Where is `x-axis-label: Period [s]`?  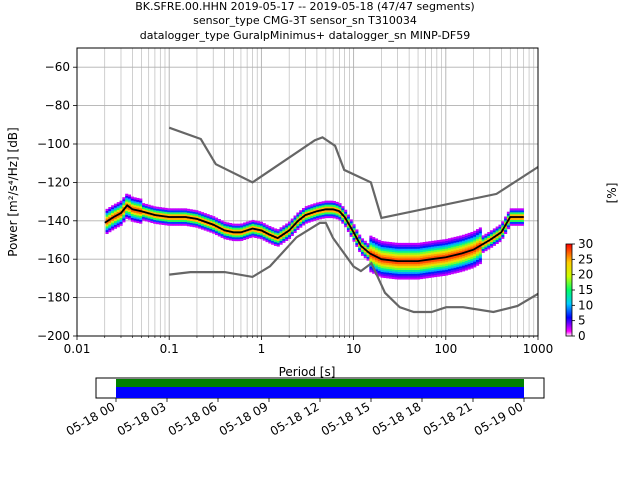 x-axis-label: Period [s] is located at coordinates (307, 372).